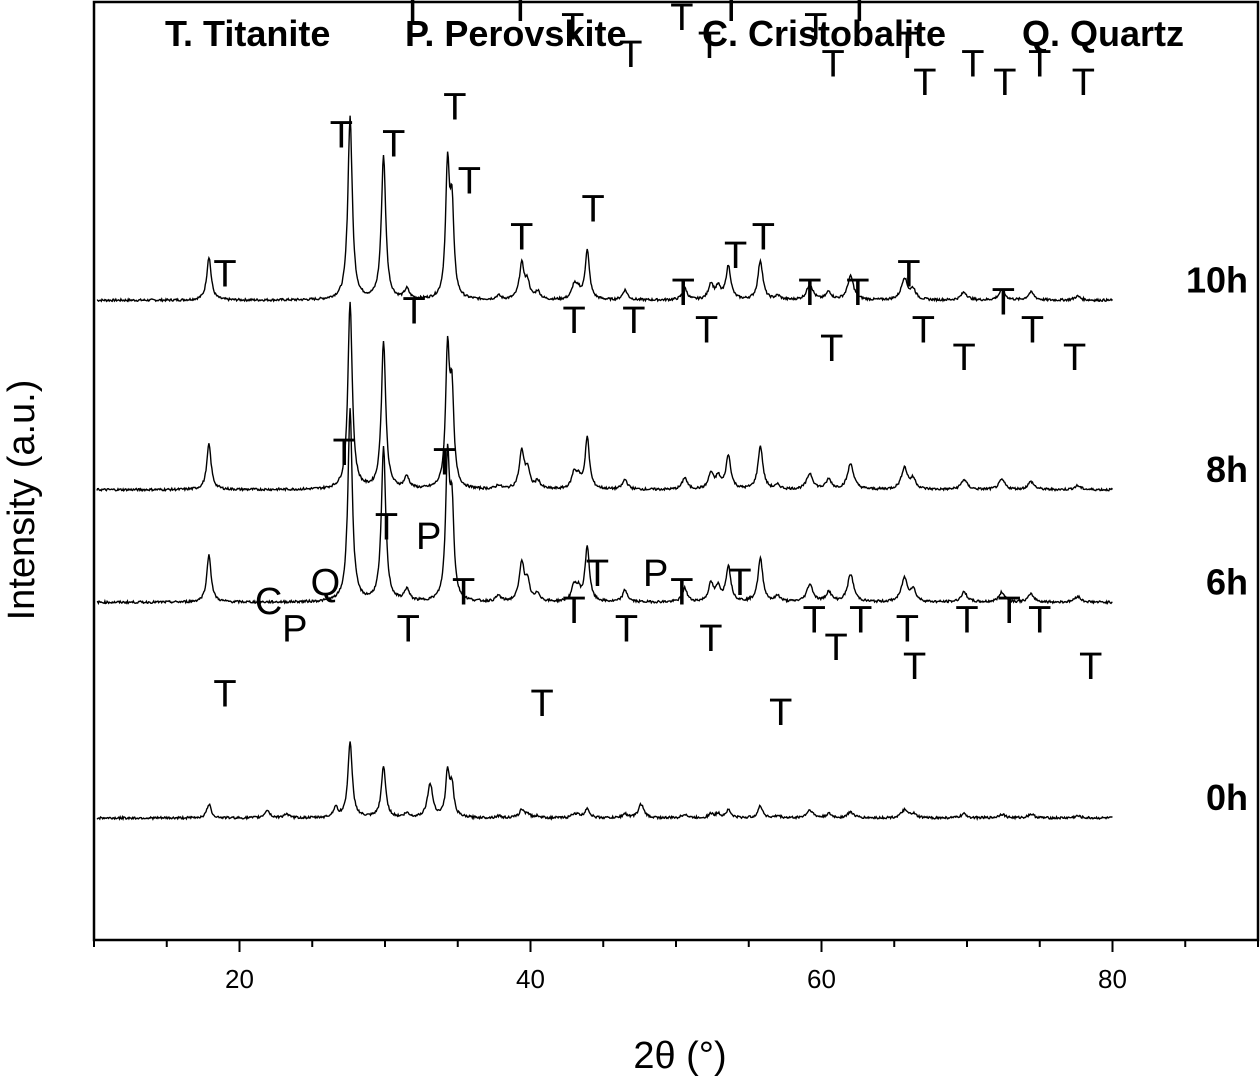 The width and height of the screenshot is (1260, 1080). I want to click on series-label-10h: 10h, so click(1217, 279).